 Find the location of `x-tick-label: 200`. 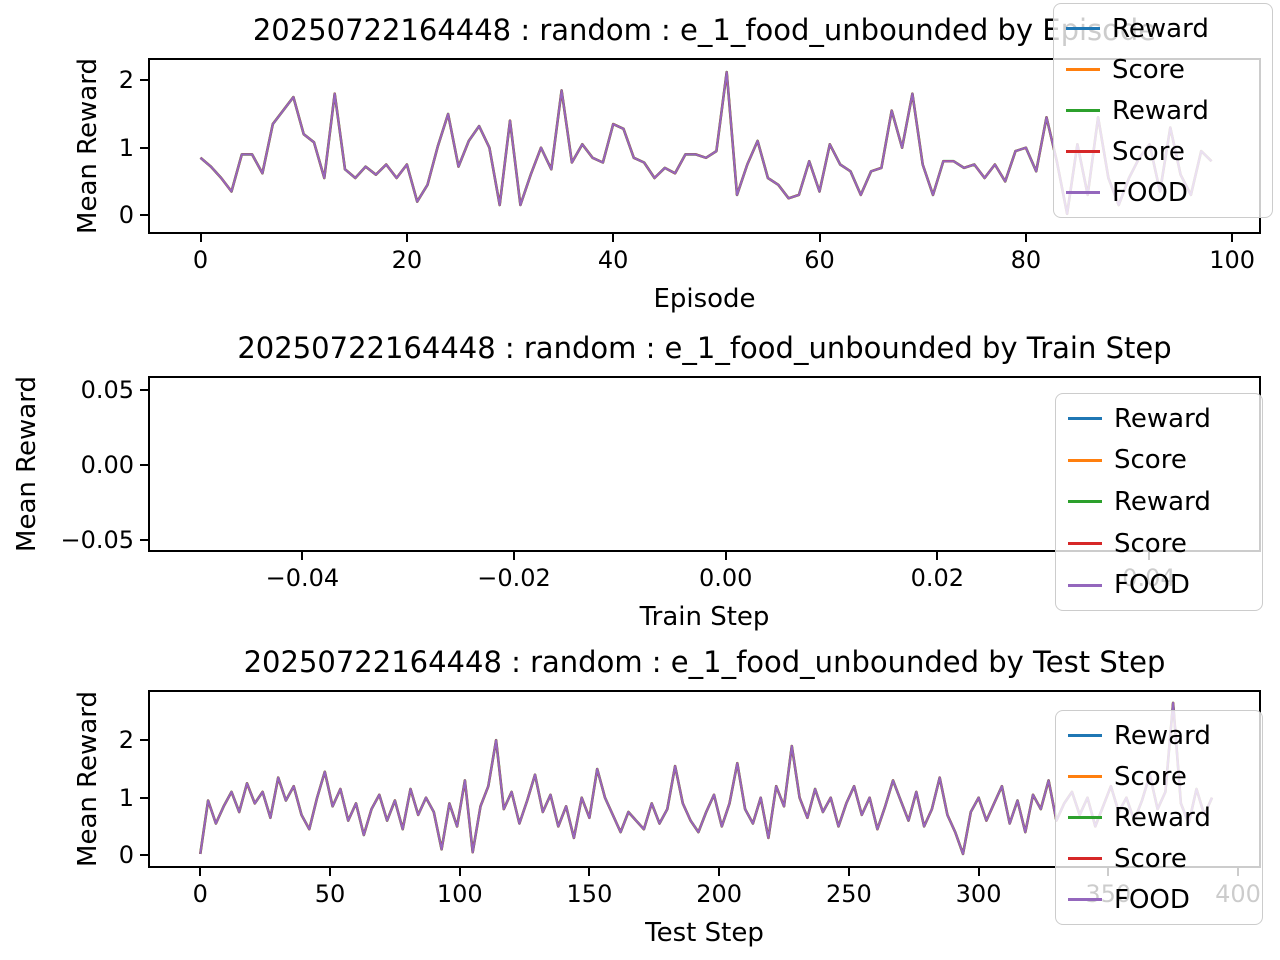

x-tick-label: 200 is located at coordinates (719, 894).